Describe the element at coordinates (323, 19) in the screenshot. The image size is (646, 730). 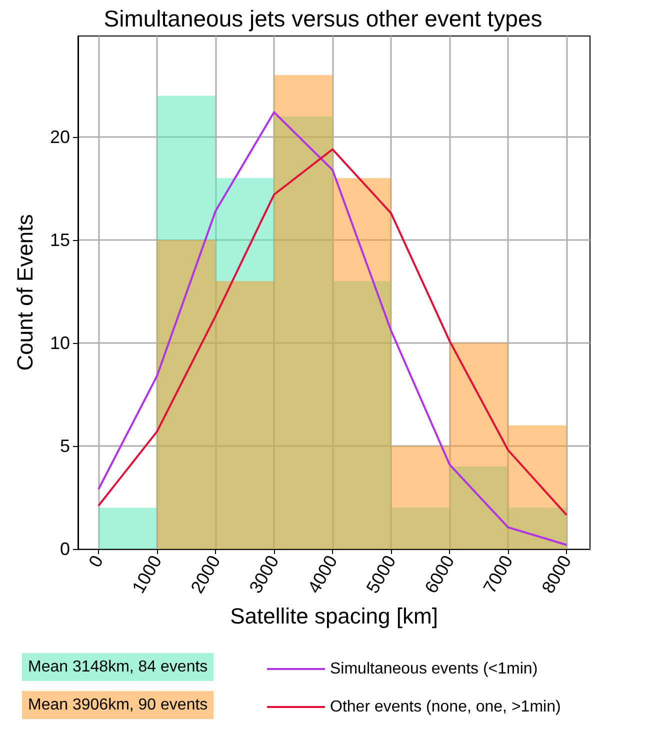
I see `chart-title: Simultaneous jets versus other event types` at that location.